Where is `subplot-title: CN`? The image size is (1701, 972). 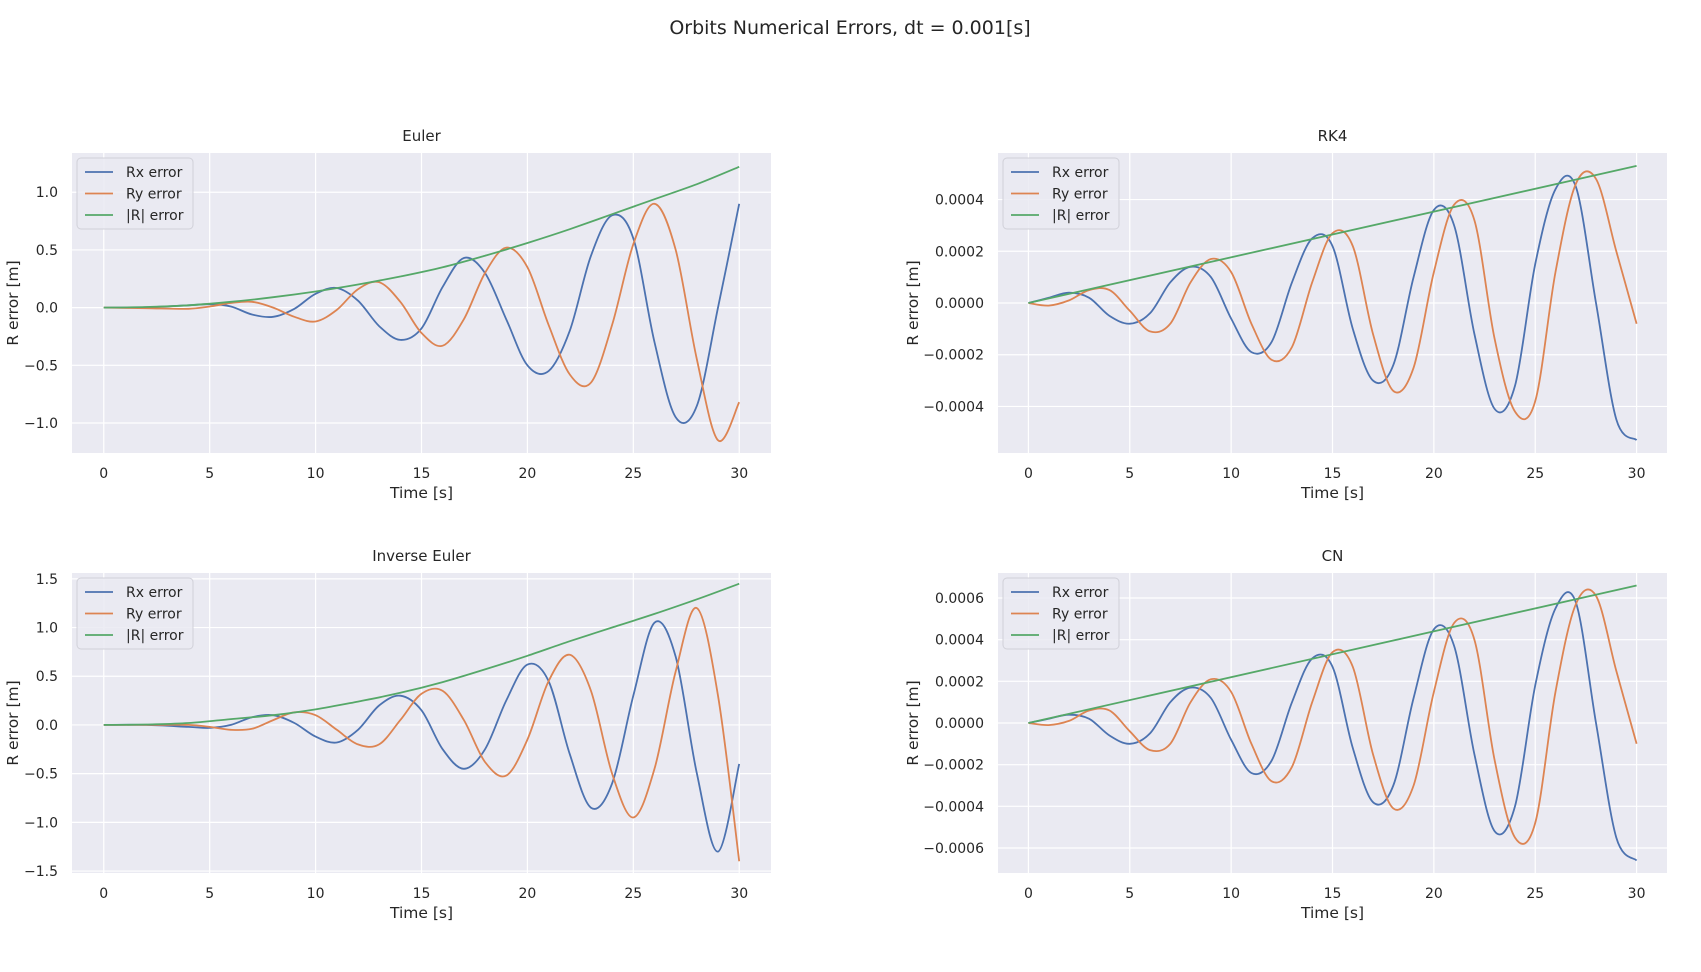
subplot-title: CN is located at coordinates (1333, 556).